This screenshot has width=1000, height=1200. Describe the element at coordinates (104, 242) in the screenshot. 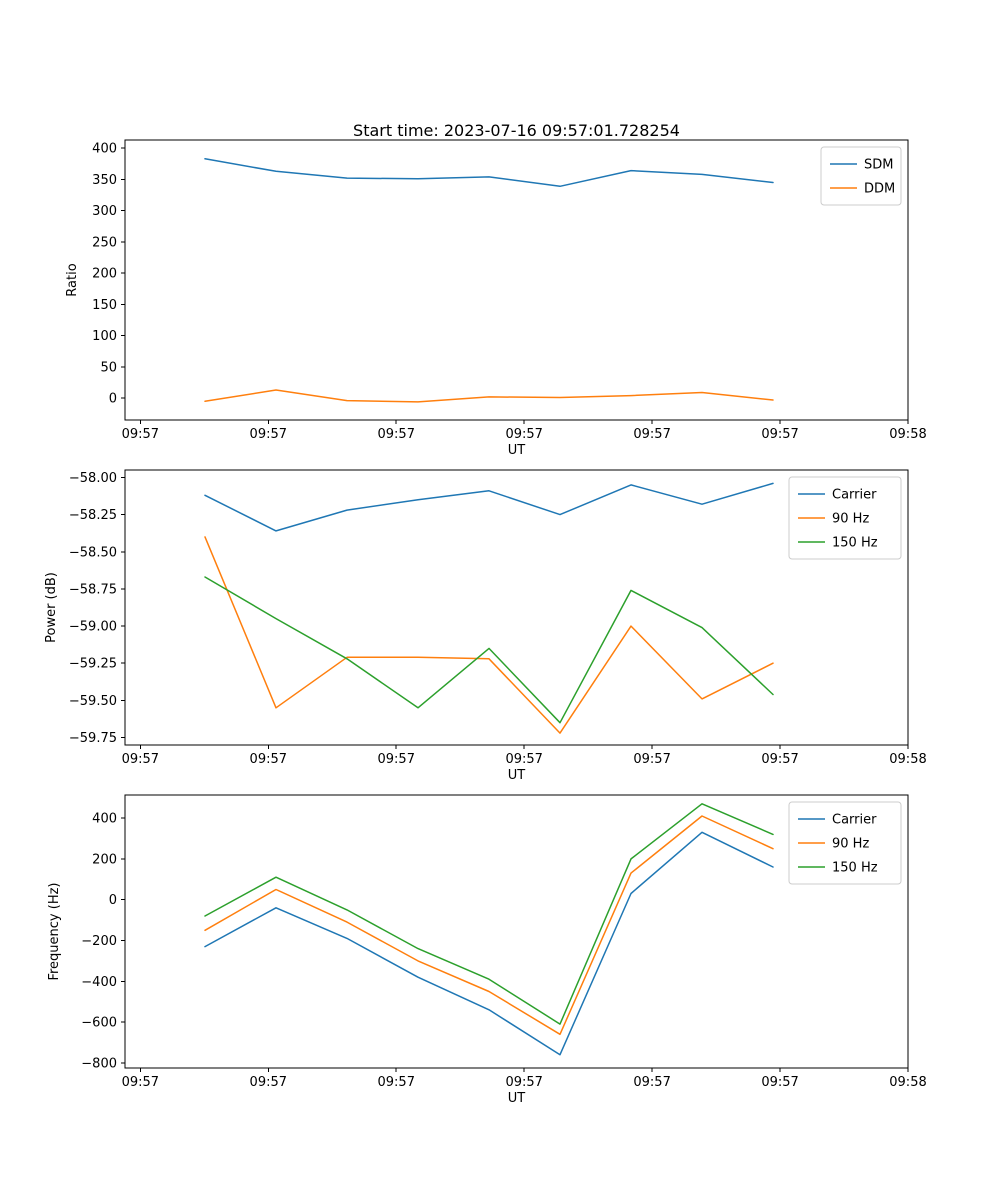

I see `y-tick-label: 250` at that location.